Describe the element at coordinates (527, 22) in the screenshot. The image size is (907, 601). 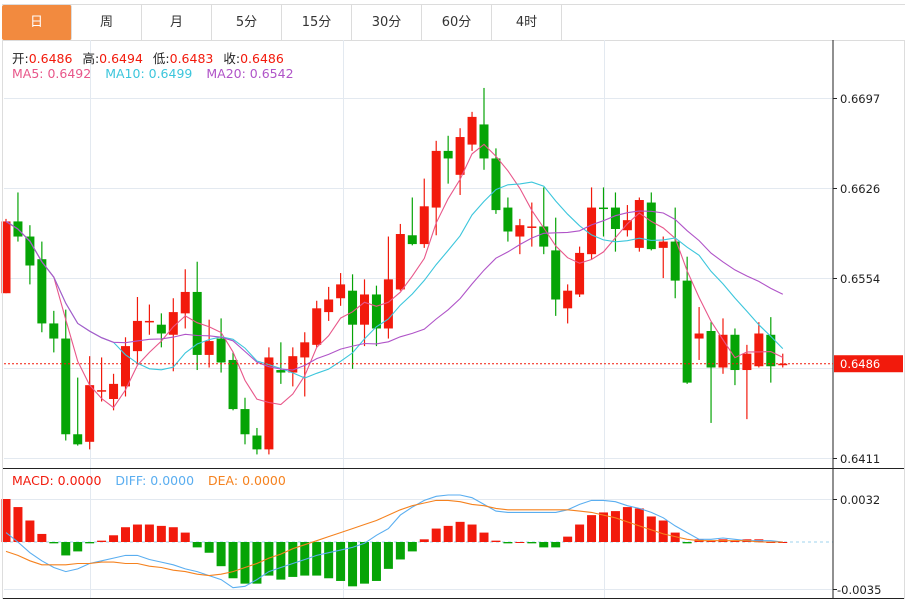
I see `tab-4hour: 4时` at that location.